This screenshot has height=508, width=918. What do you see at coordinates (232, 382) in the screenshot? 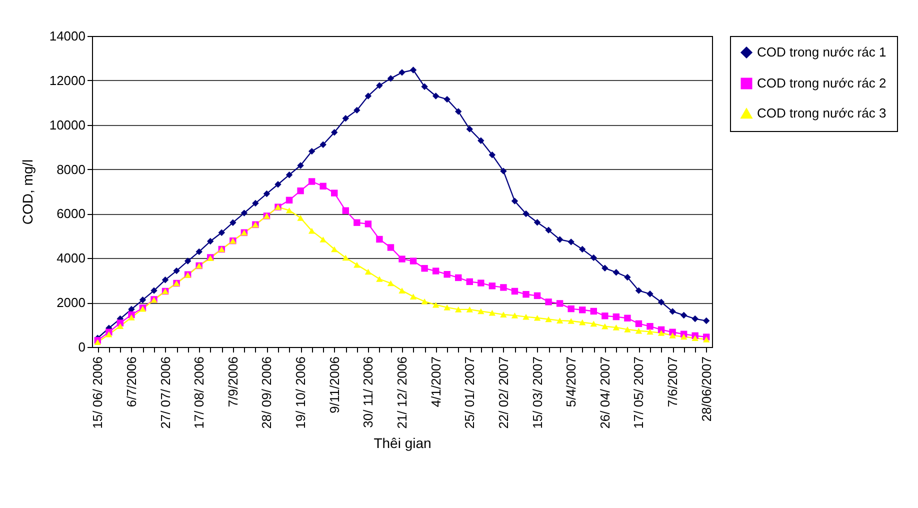
I see `x-tick-label: 7/9/2006` at bounding box center [232, 382].